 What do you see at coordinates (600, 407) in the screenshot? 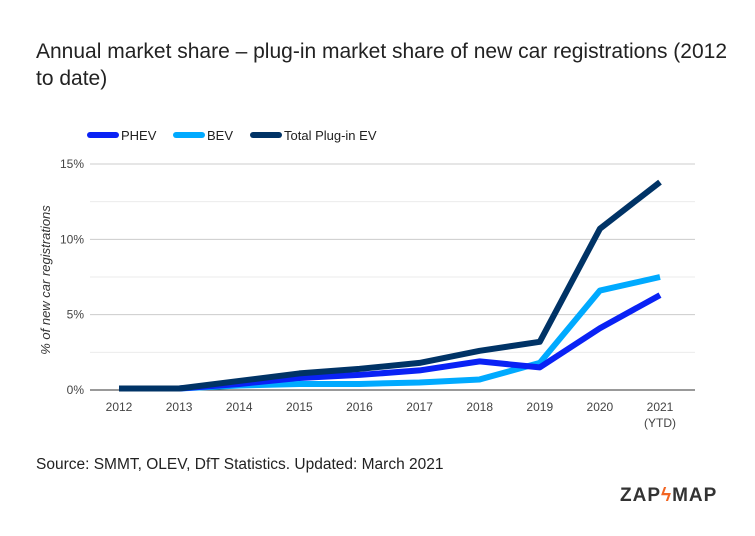
I see `x-tick-label: 2020` at bounding box center [600, 407].